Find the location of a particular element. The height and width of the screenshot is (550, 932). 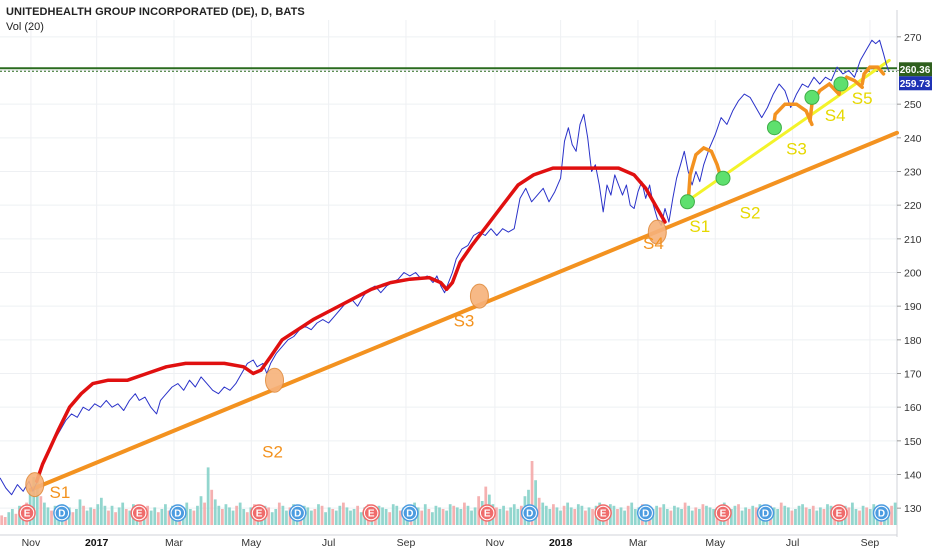

x-axis-tick-label: Jul is located at coordinates (792, 543).